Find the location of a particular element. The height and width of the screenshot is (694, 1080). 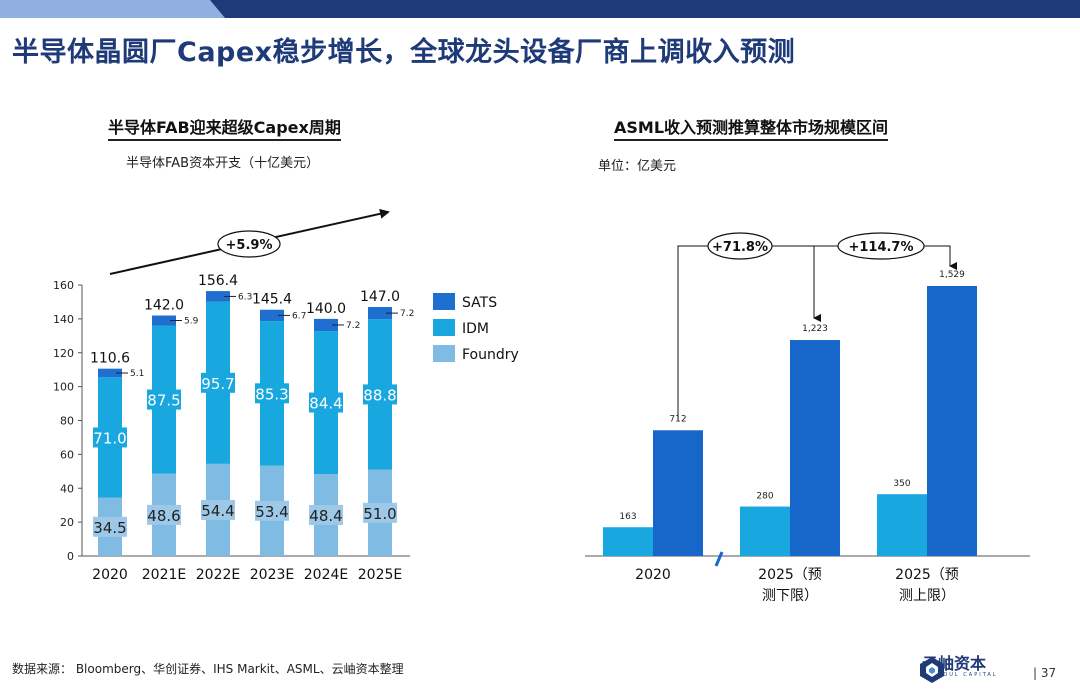

bar-sats-2025E is located at coordinates (380, 313).